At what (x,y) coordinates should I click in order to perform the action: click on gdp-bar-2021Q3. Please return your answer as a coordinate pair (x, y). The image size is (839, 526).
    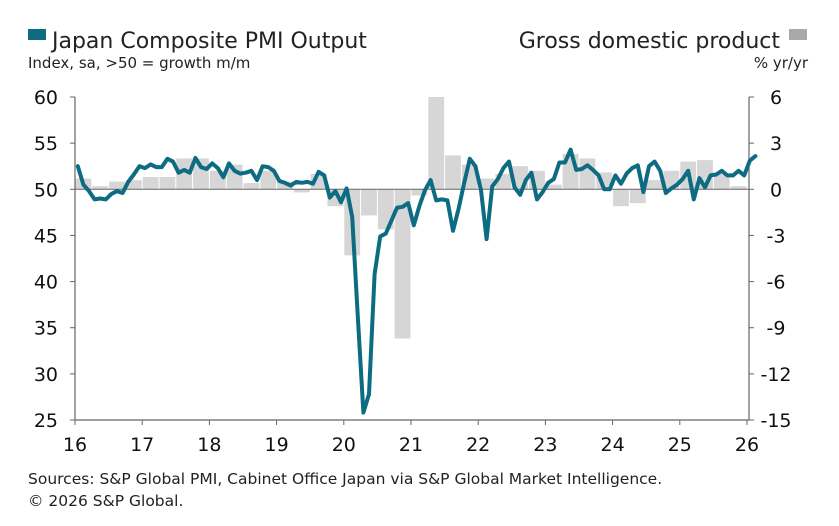
    Looking at the image, I should click on (453, 172).